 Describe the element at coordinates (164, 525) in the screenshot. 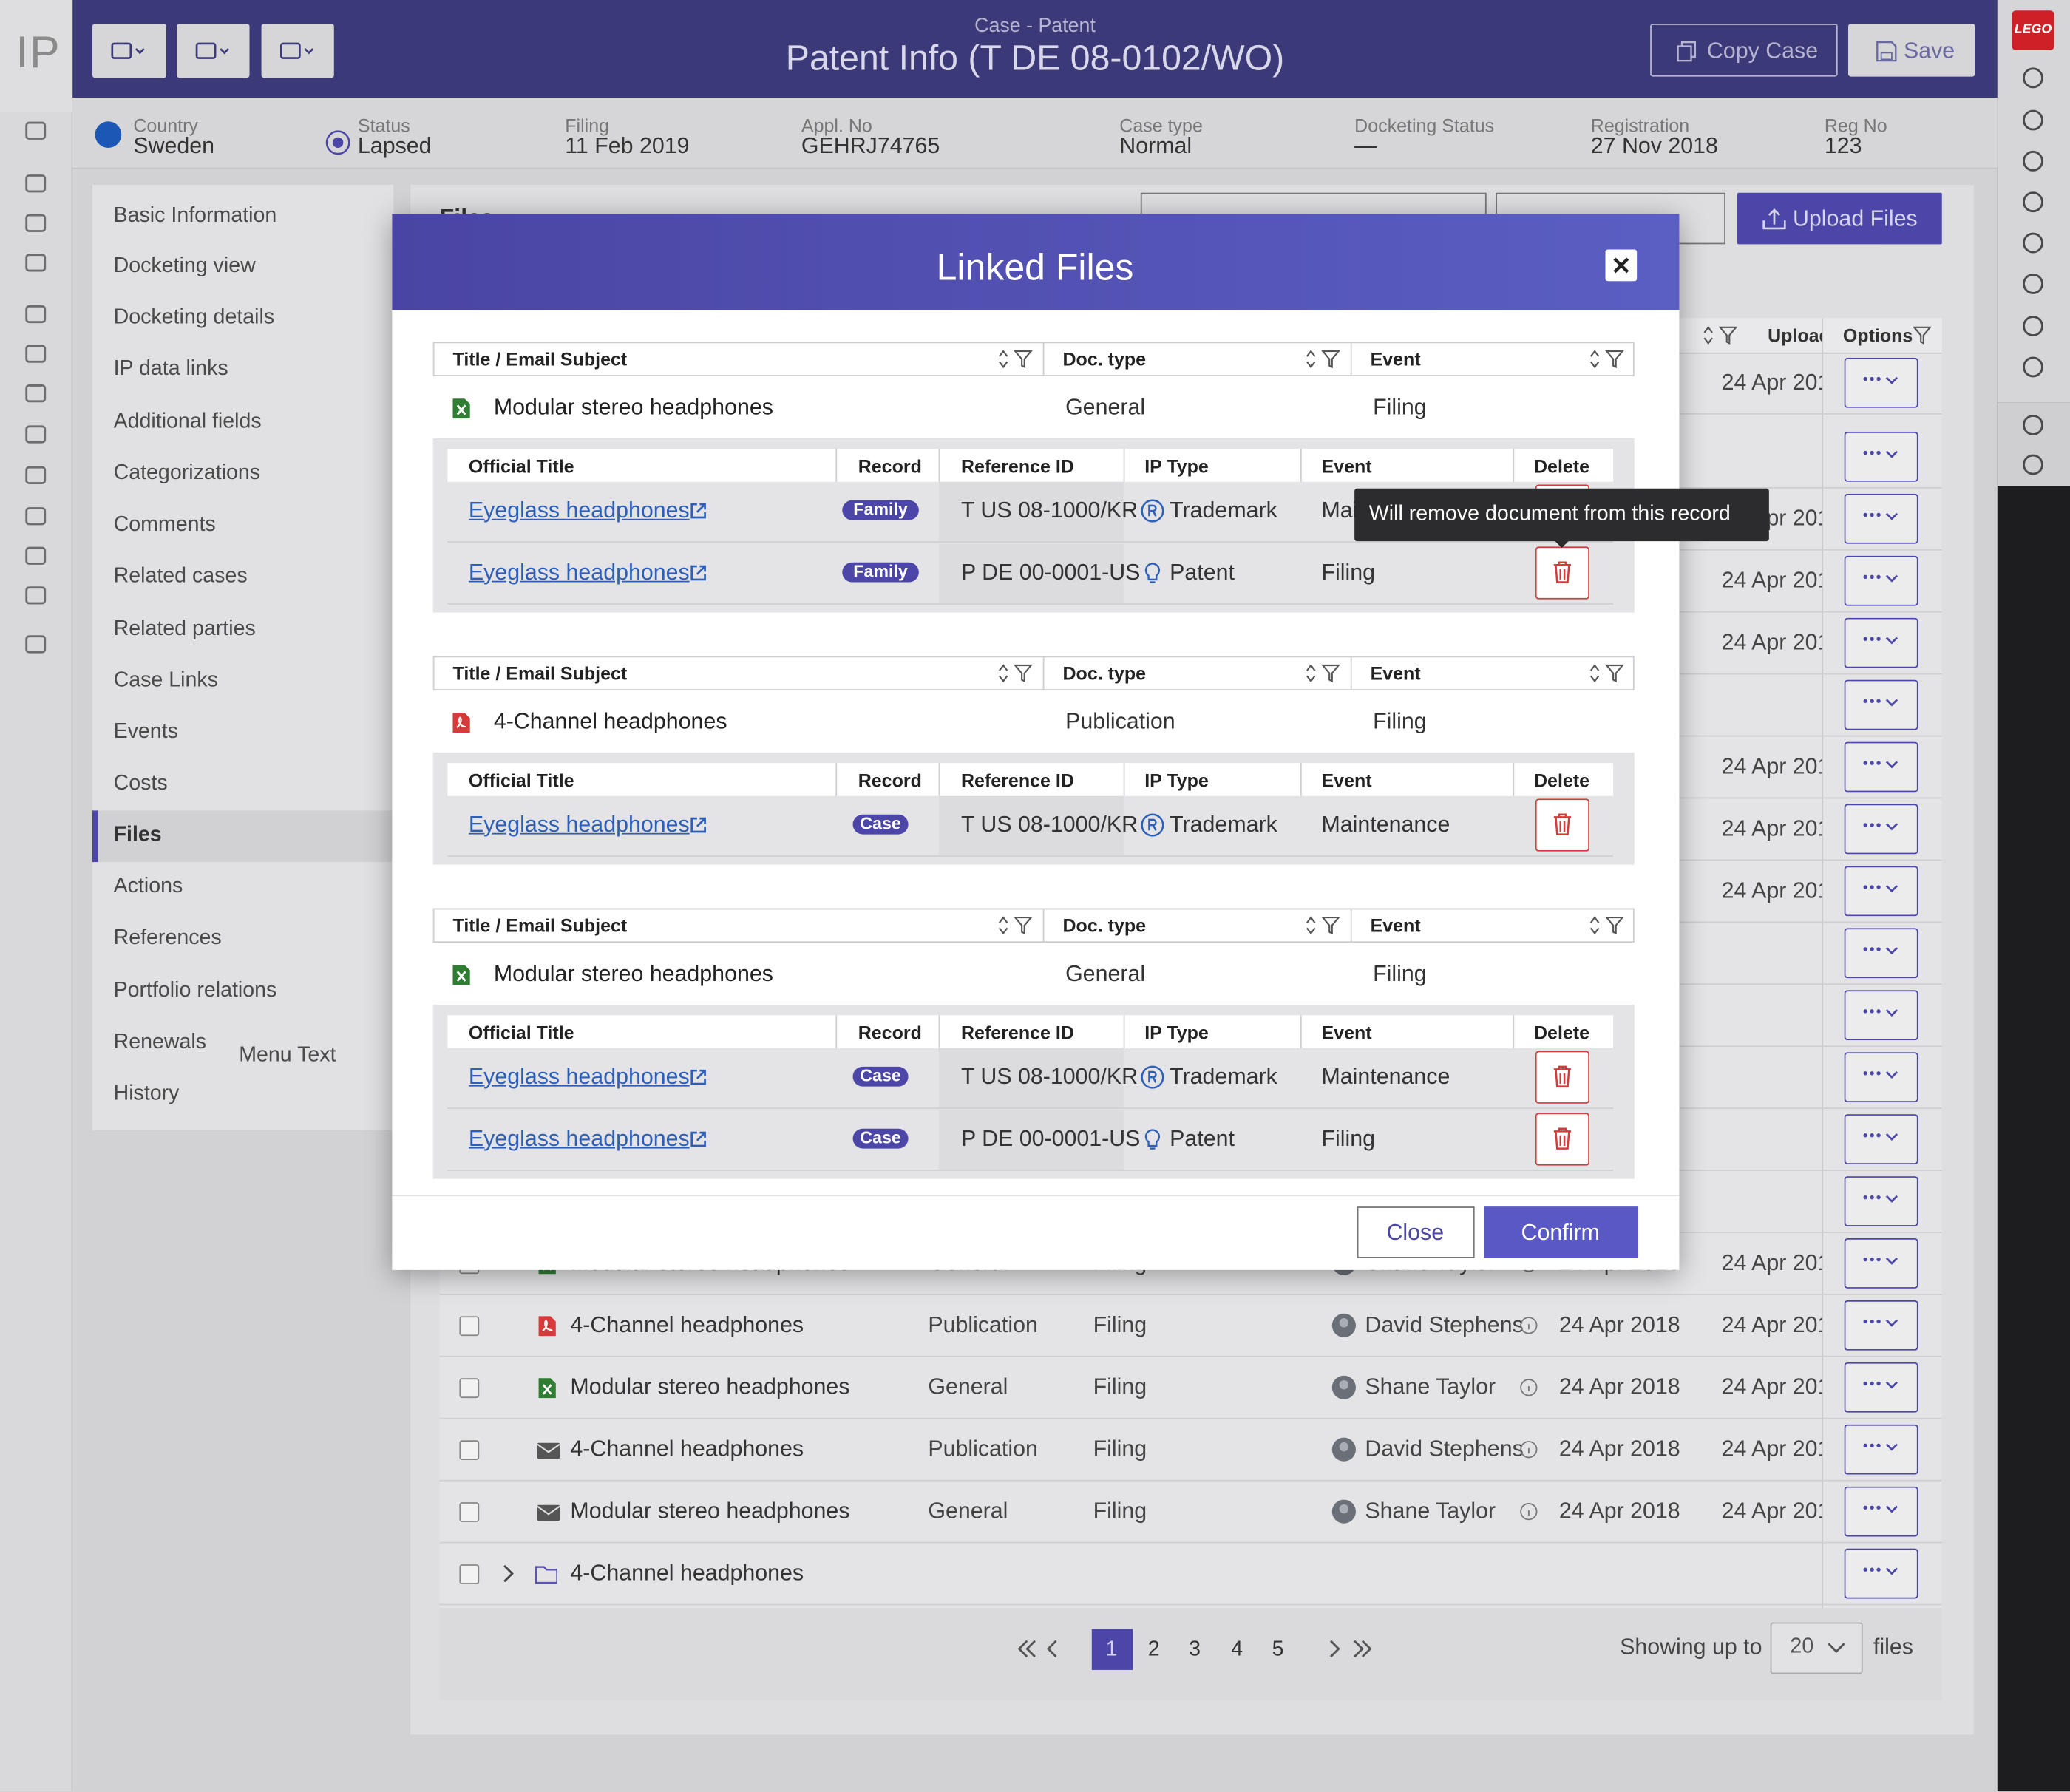

I see `nav-item: Comments` at that location.